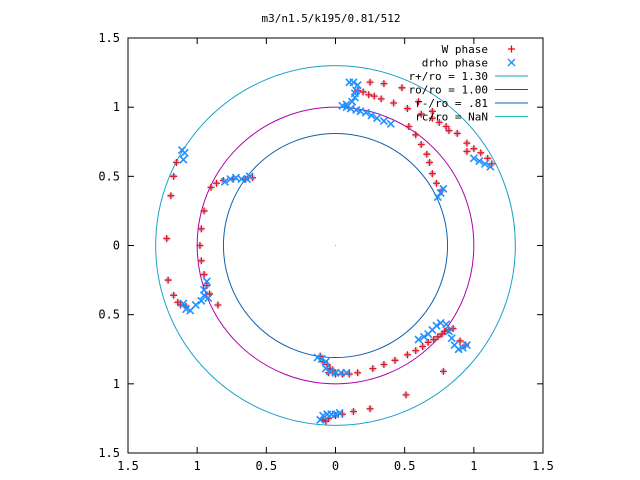 The image size is (640, 480). Describe the element at coordinates (465, 49) in the screenshot. I see `legend-label: W phase` at that location.